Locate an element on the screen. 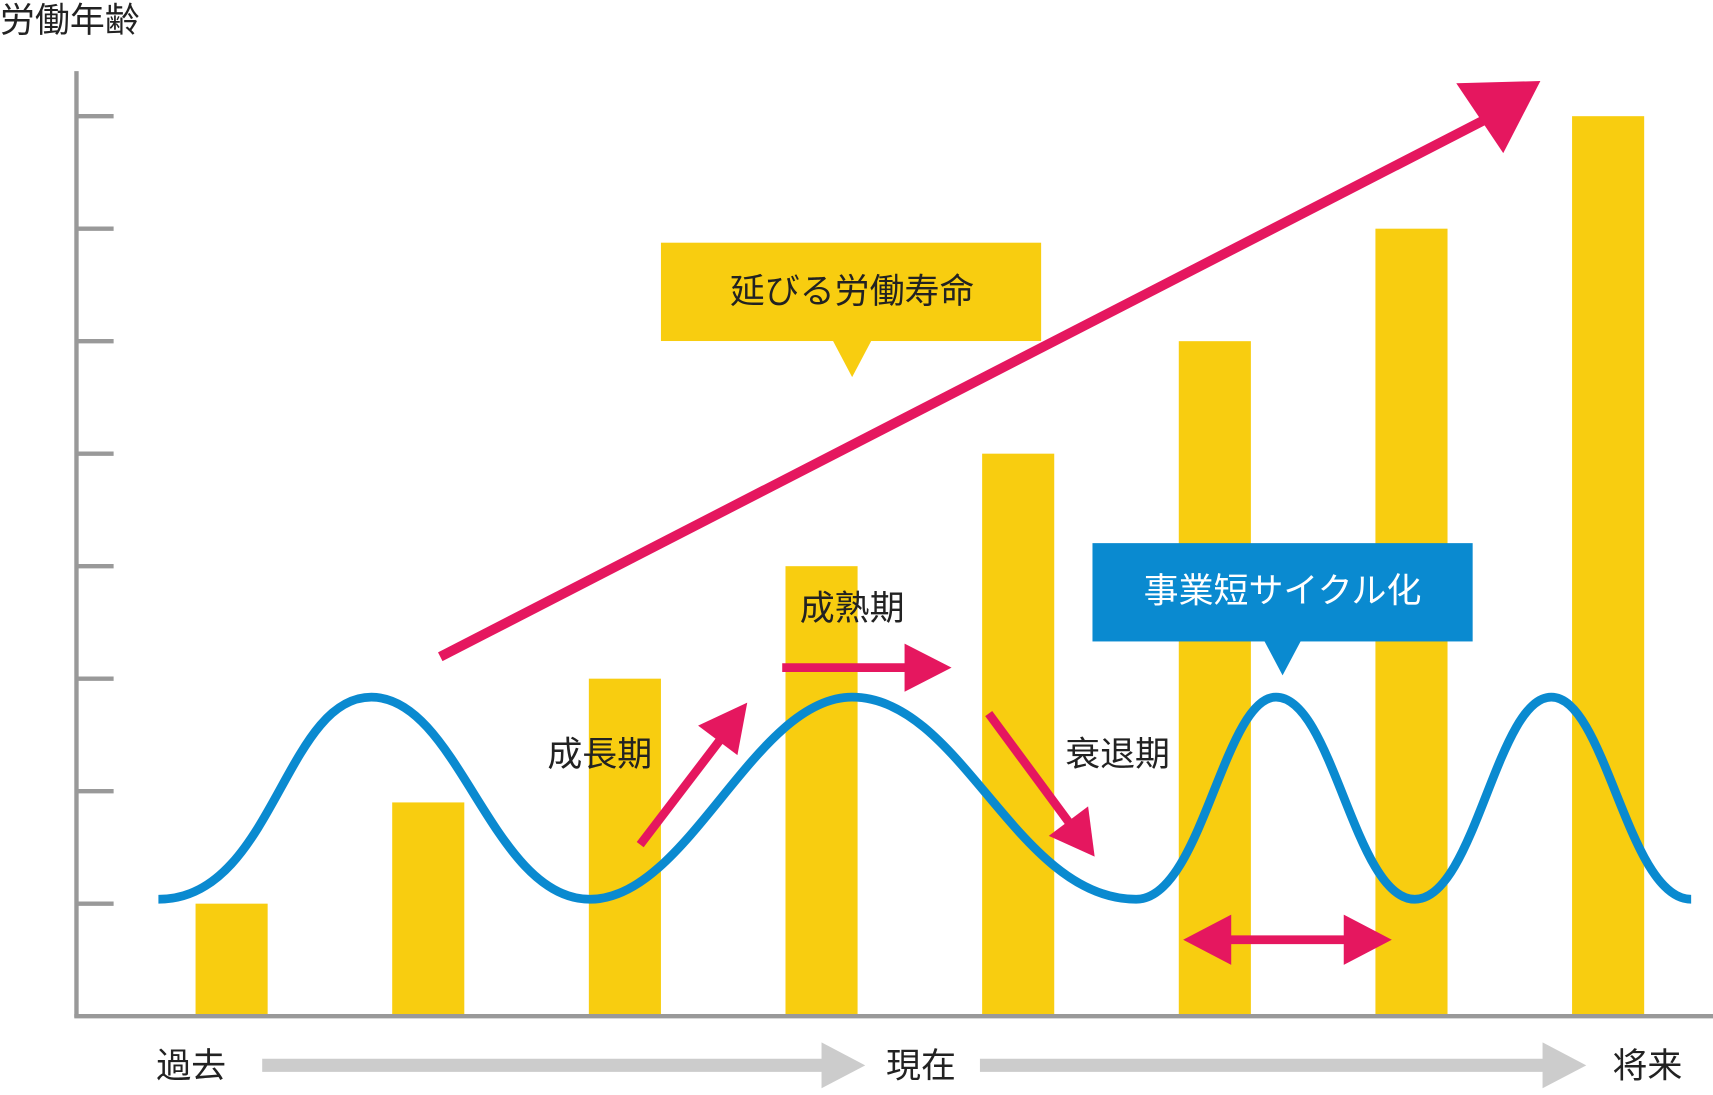 The width and height of the screenshot is (1713, 1095). growth-arrow-head is located at coordinates (723, 729).